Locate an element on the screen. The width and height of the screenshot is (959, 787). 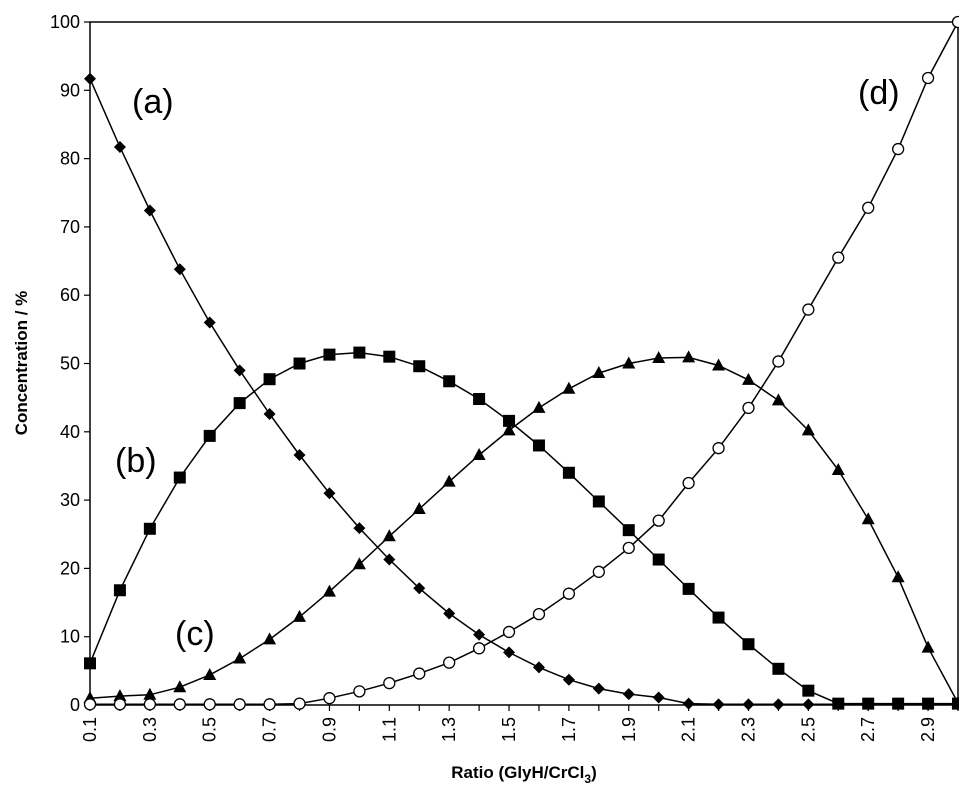
y-tick-label: 10 is located at coordinates (70, 637).